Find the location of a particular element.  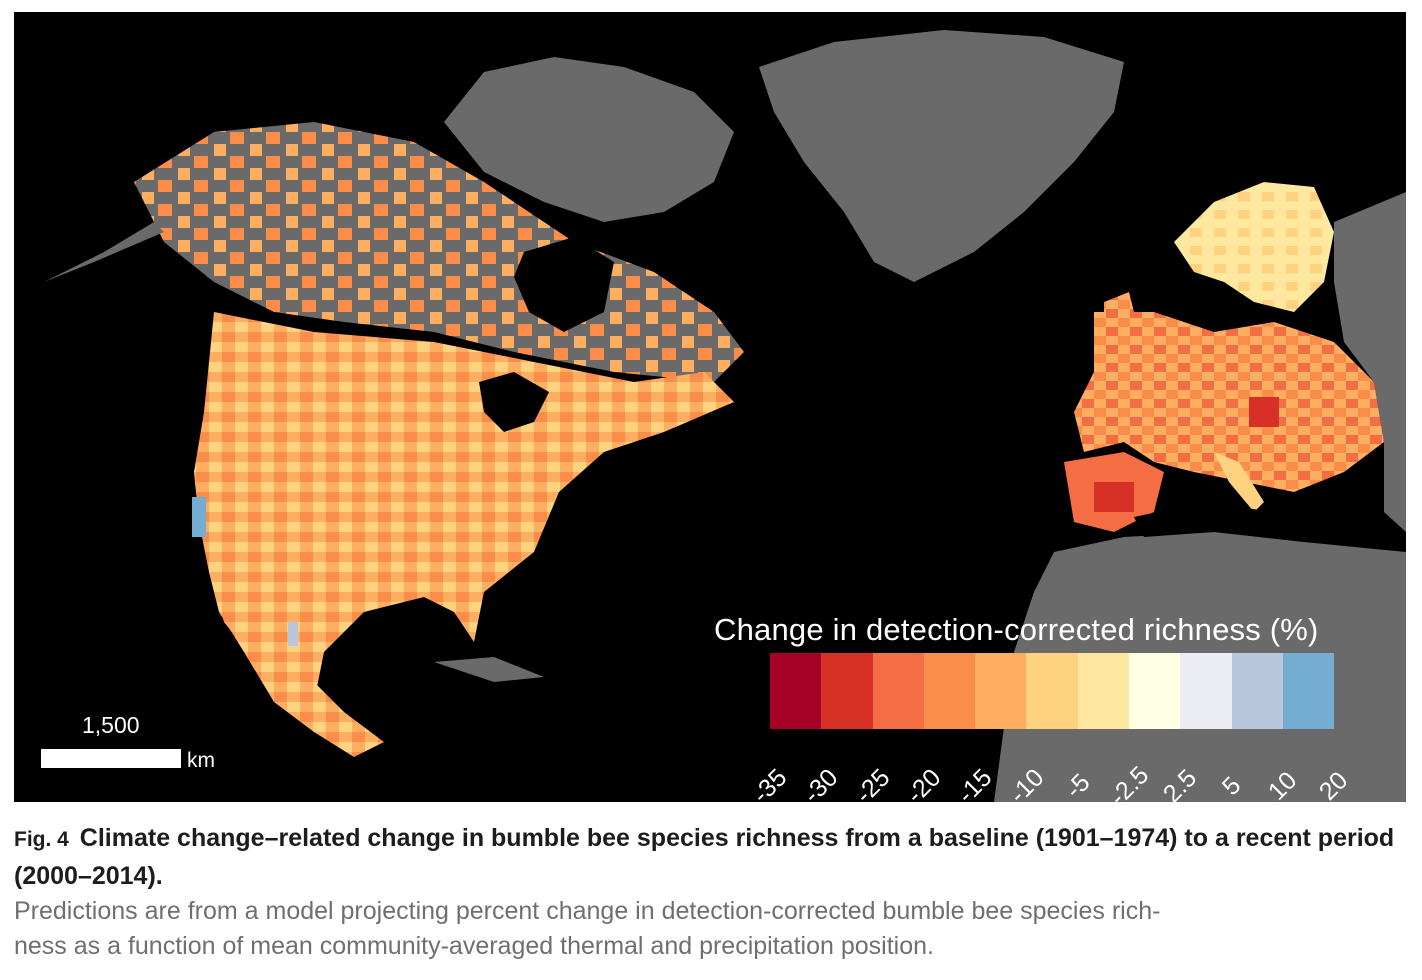

mexico-positive-cells is located at coordinates (293, 634).